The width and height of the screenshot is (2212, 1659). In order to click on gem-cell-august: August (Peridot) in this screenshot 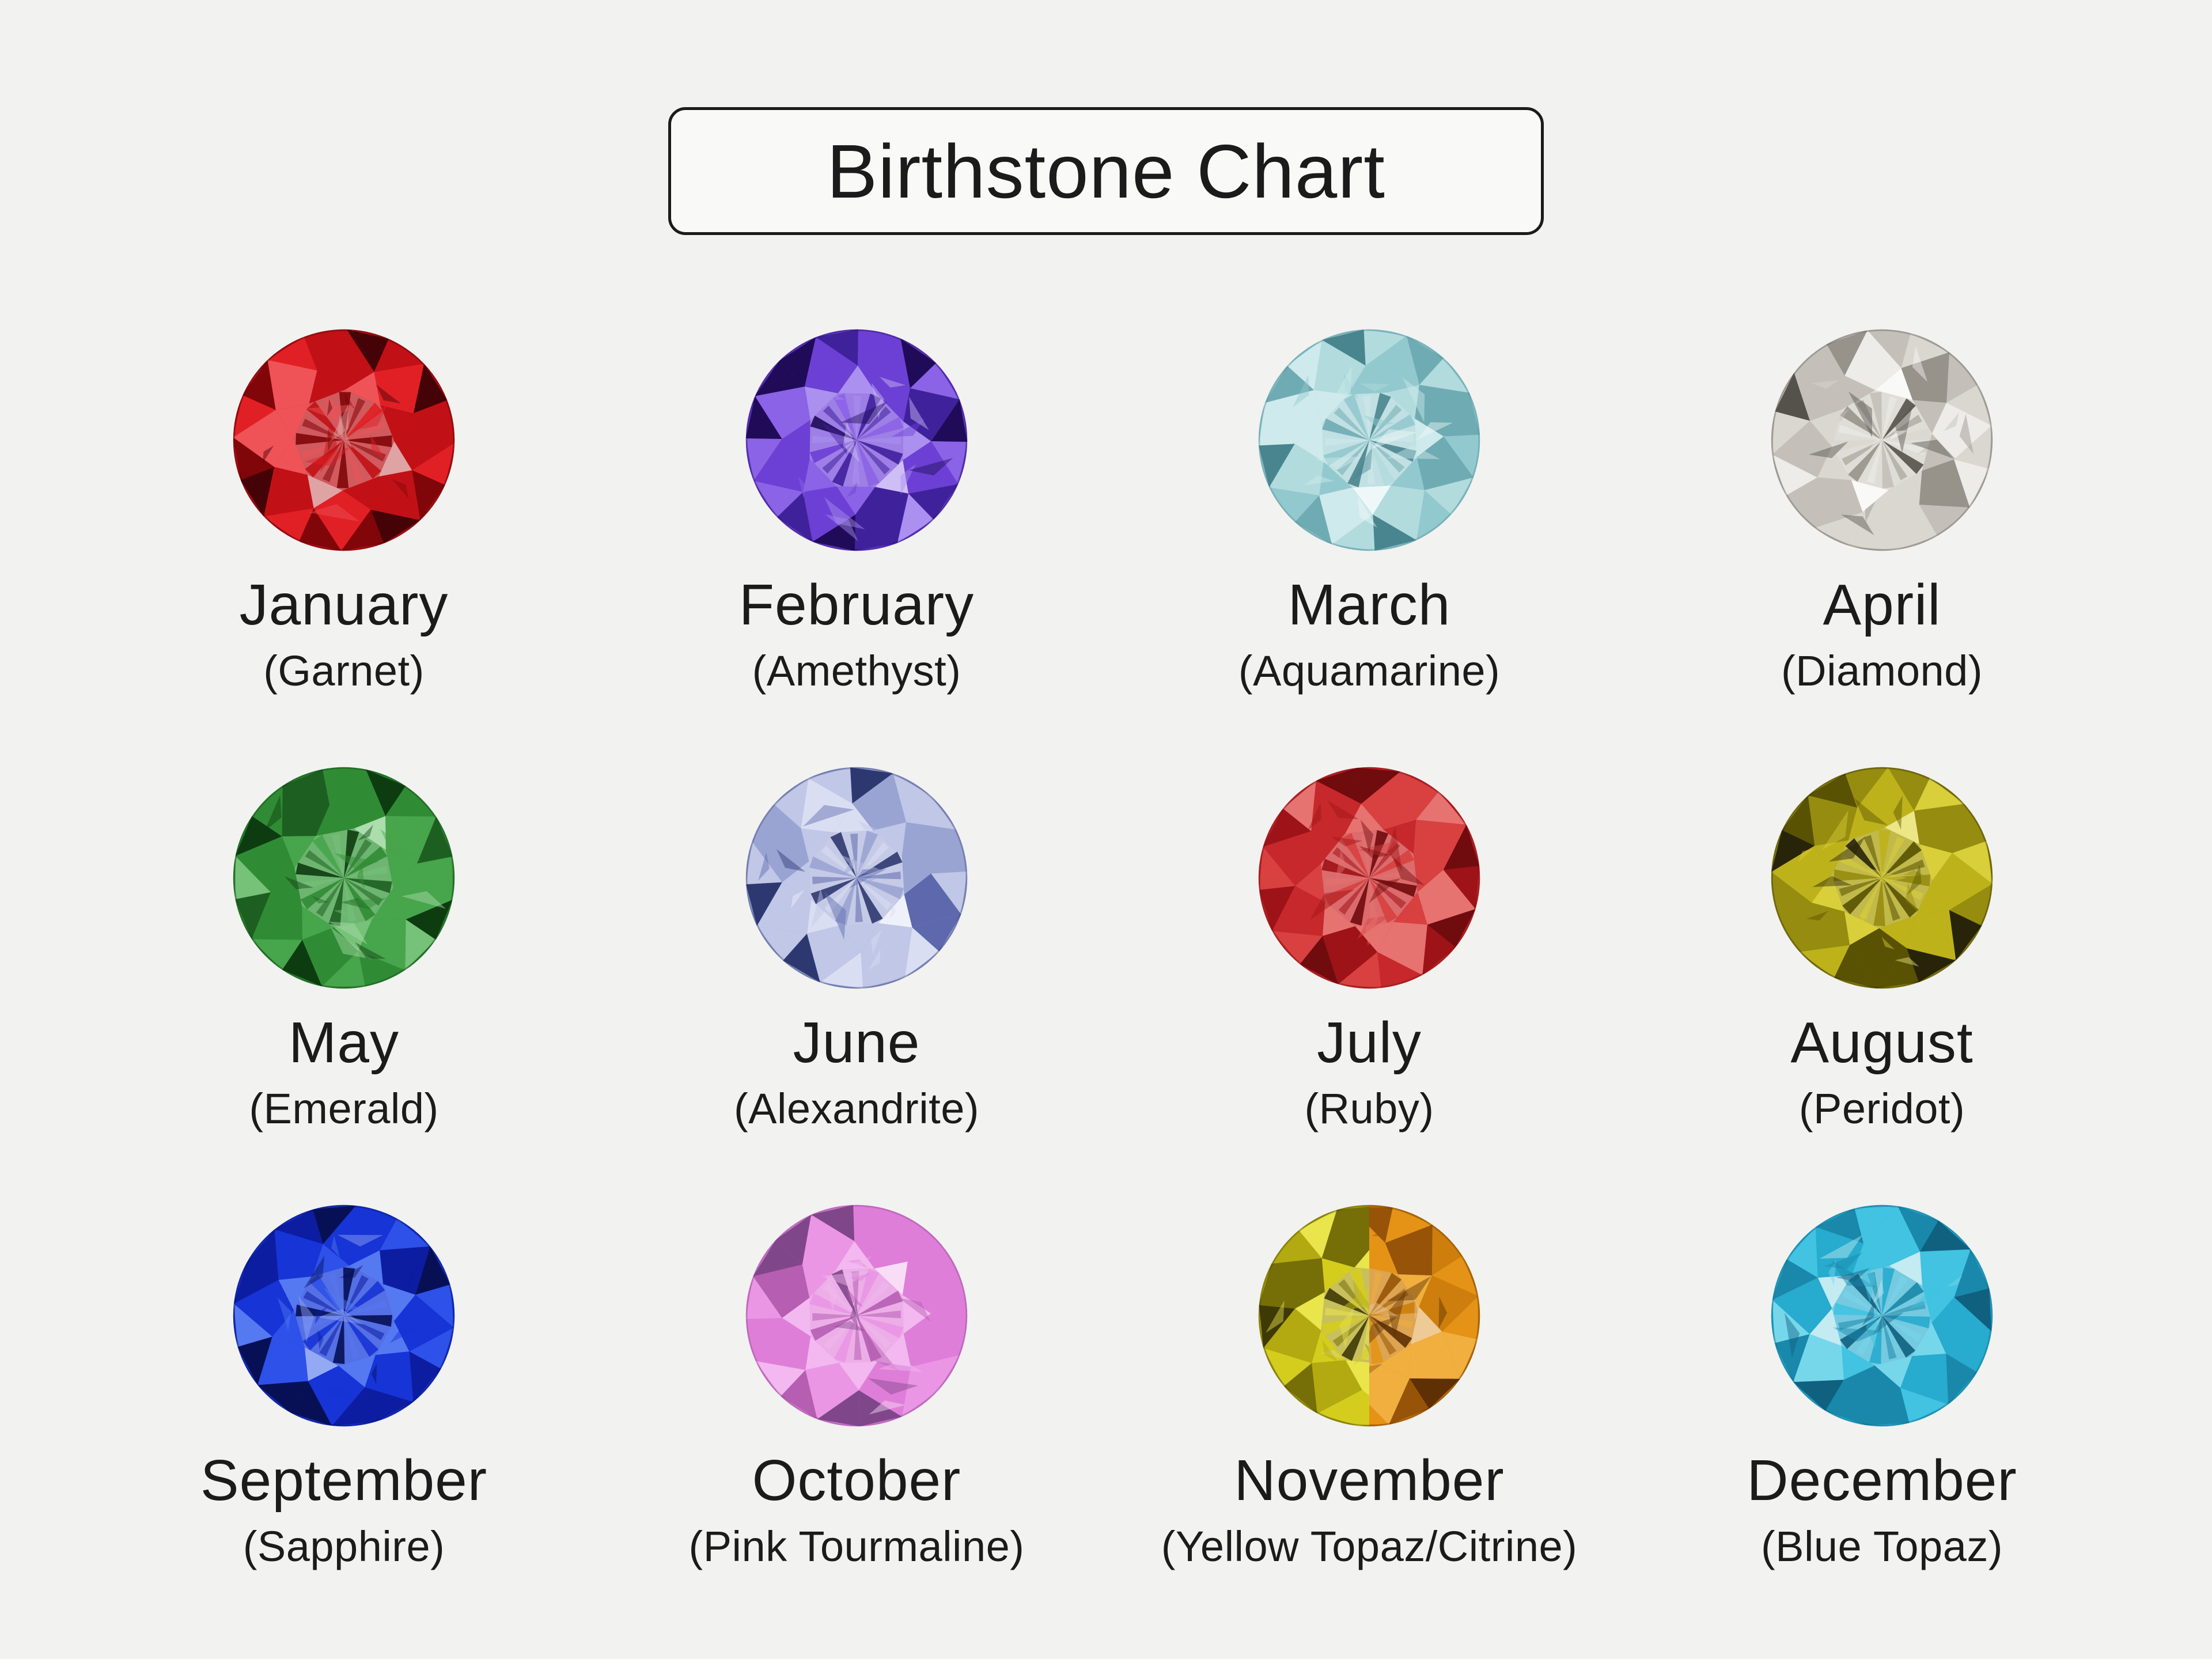, I will do `click(1882, 984)`.